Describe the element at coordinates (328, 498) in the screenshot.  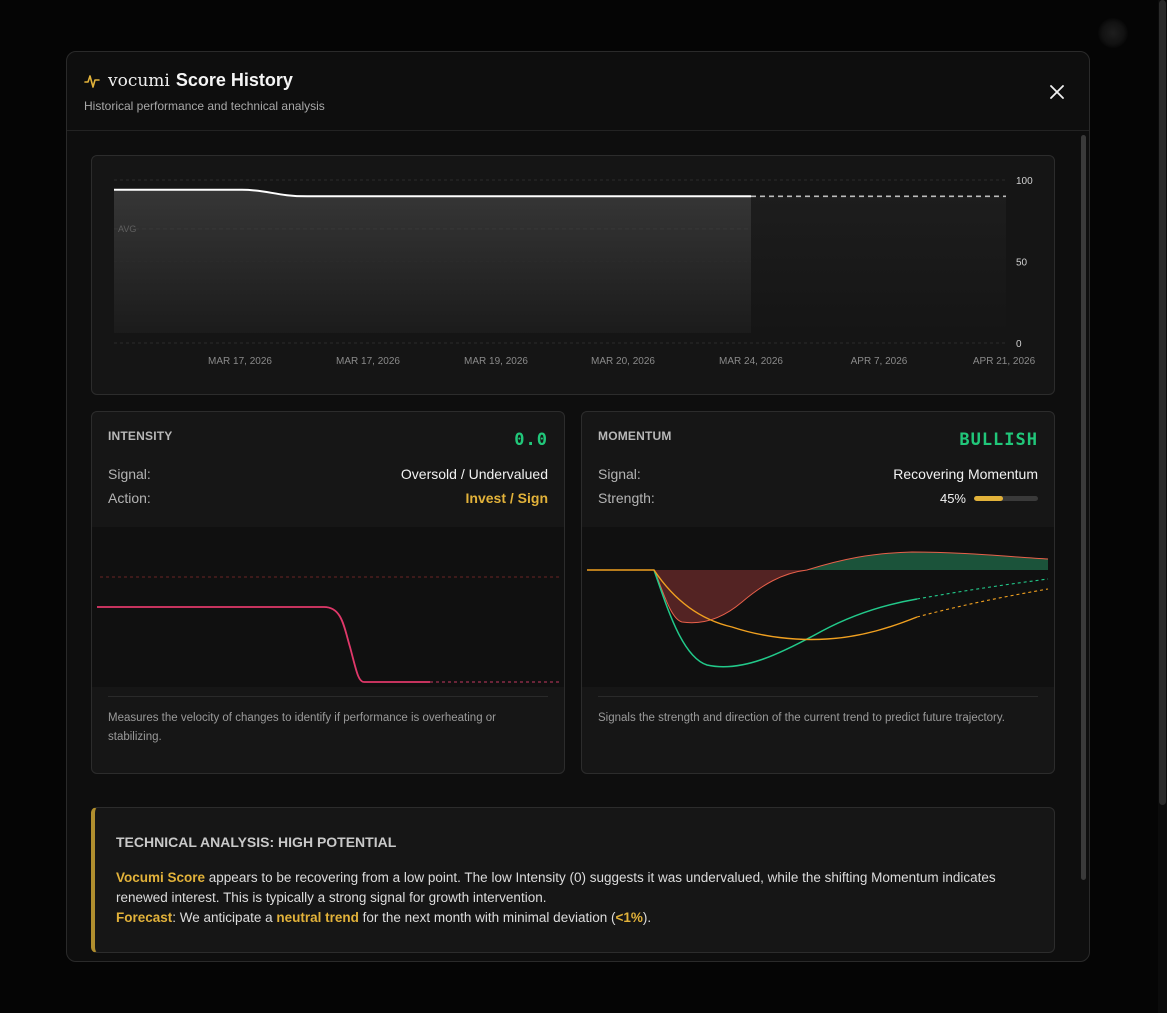
I see `intensity-action-row: Action: Invest / Sign` at that location.